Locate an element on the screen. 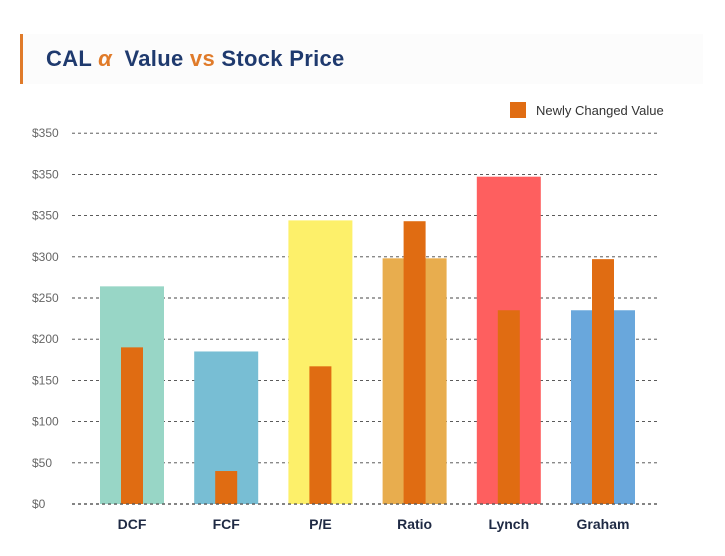 The image size is (725, 556). bar-overlay-fcf is located at coordinates (226, 487).